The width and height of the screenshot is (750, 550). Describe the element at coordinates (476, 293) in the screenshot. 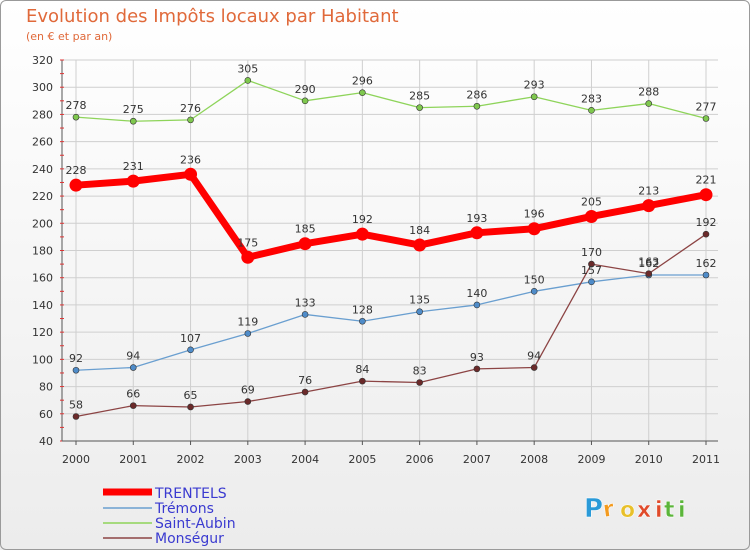

I see `data-label-tremons-2007: 140` at that location.